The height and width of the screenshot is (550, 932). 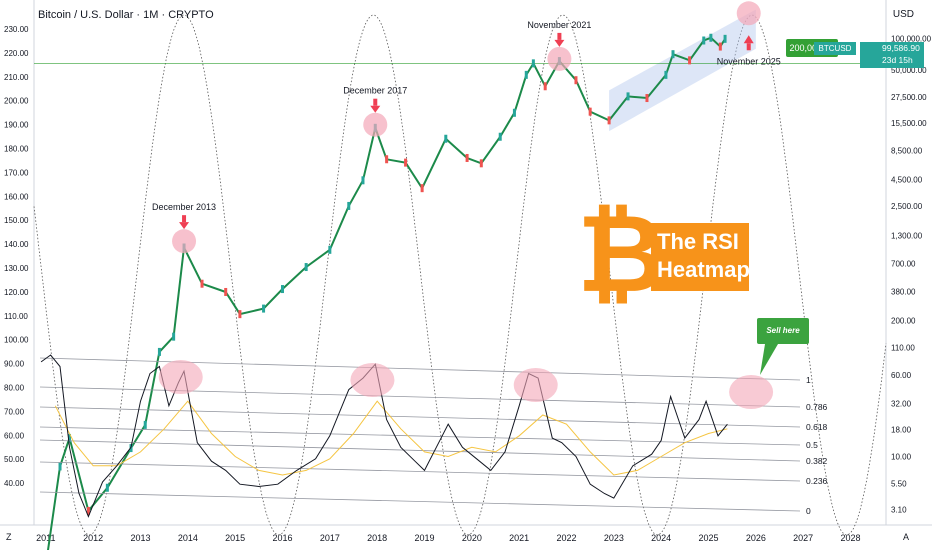 I want to click on fib-level-label: 0.5, so click(x=812, y=445).